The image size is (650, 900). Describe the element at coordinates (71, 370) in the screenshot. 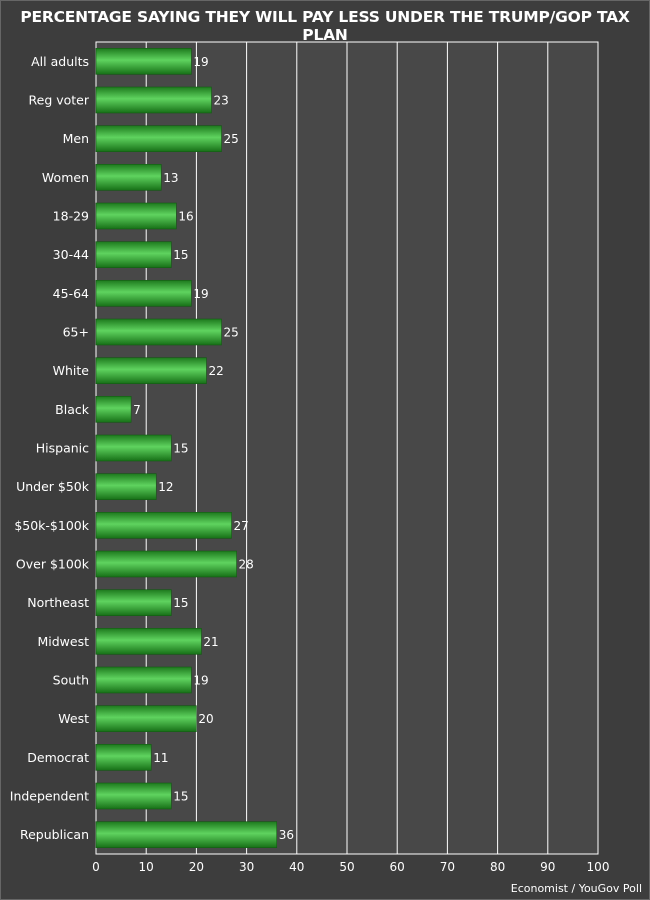

I see `category-label: White` at that location.